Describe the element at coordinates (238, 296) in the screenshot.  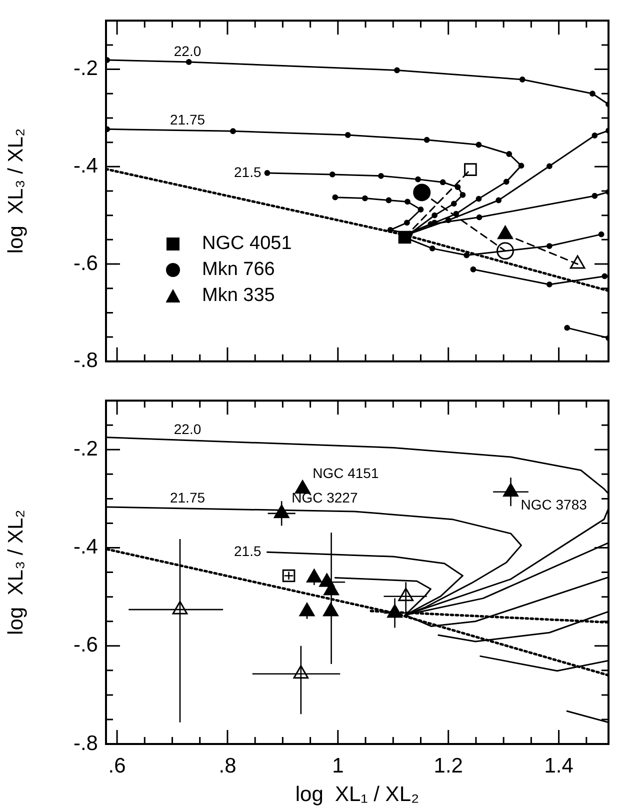
I see `legend-label: Mkn 335` at that location.